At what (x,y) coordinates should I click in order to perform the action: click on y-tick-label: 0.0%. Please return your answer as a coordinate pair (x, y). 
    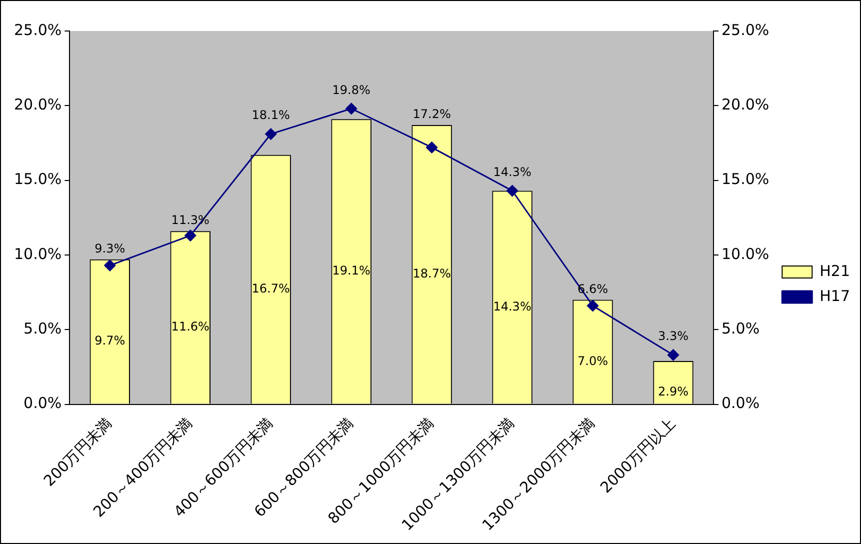
    Looking at the image, I should click on (43, 403).